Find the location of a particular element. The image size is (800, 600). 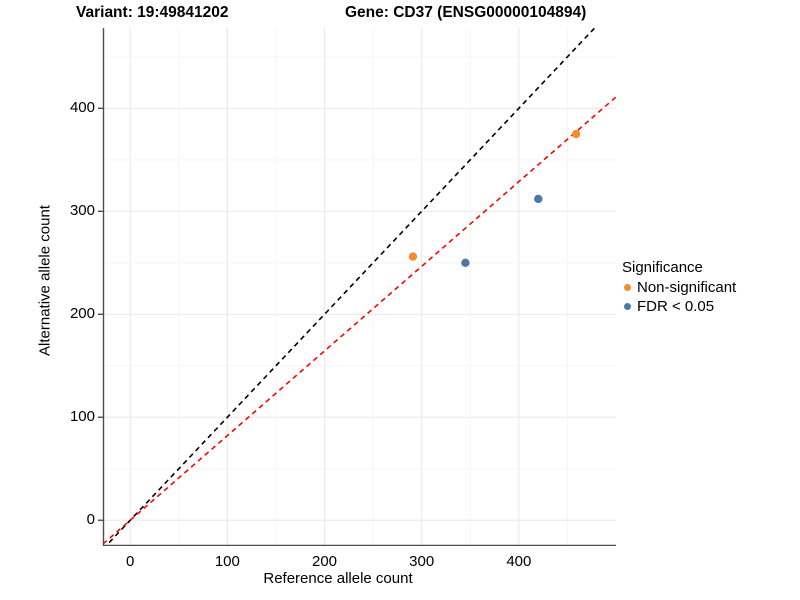

x-axis-title: Reference allele count is located at coordinates (338, 578).